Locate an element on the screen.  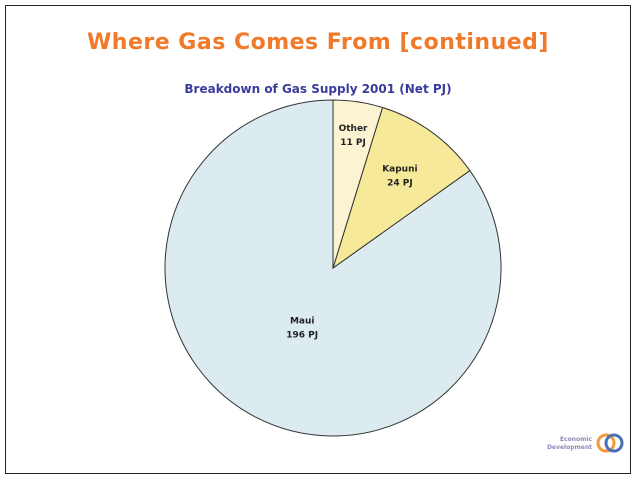
slice-label-other: Other is located at coordinates (353, 129).